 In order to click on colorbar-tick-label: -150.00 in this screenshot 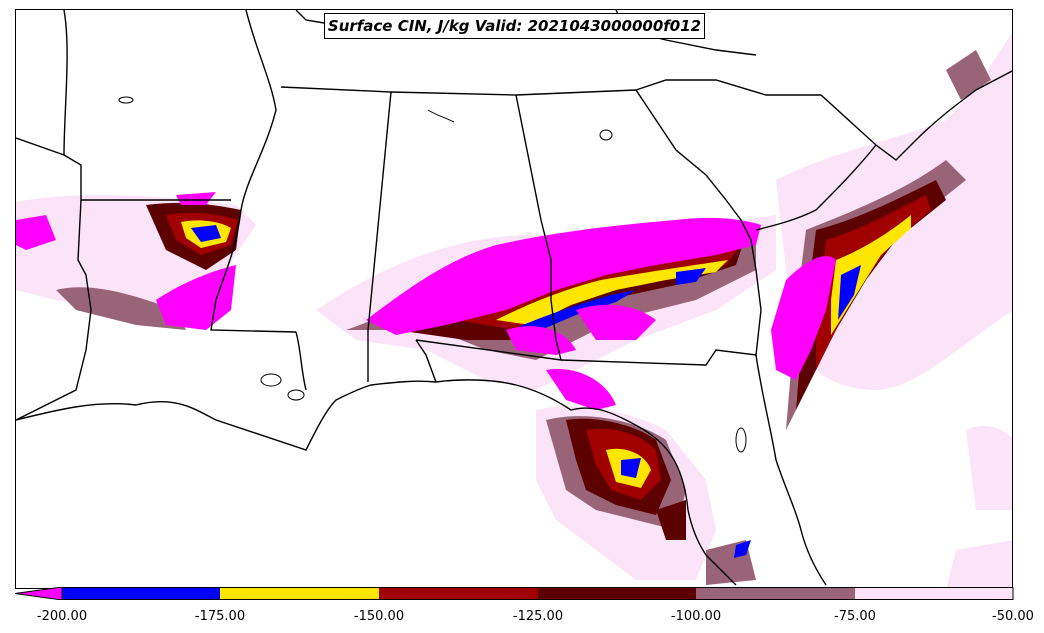, I will do `click(379, 616)`.